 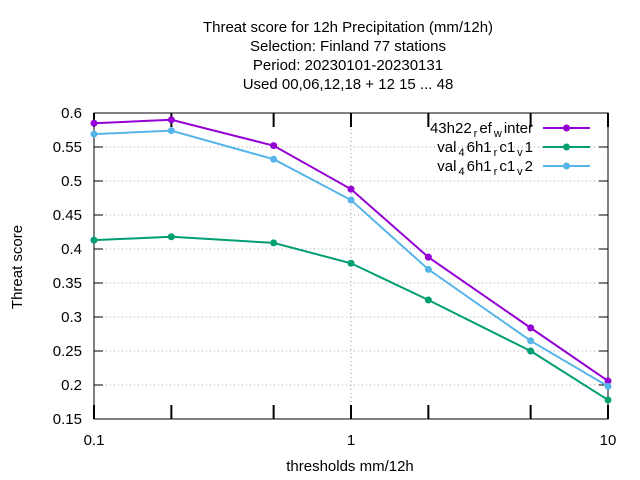 What do you see at coordinates (67, 351) in the screenshot?
I see `y-tick-label: 0.25` at bounding box center [67, 351].